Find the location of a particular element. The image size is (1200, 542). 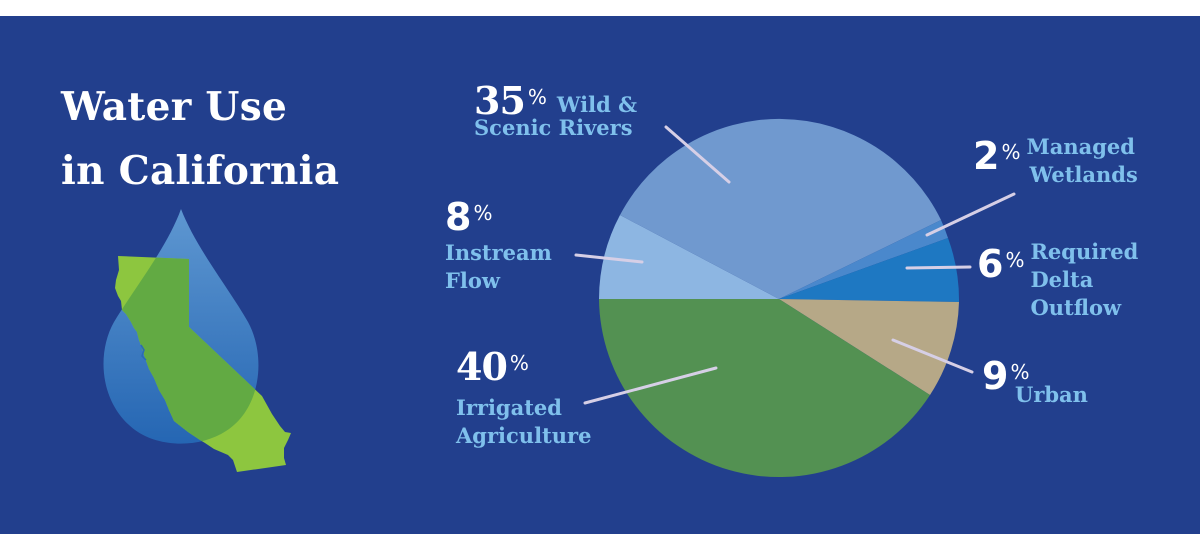

label-irrigated-agriculture: 40% Irrigated Agriculture is located at coordinates (523, 399).